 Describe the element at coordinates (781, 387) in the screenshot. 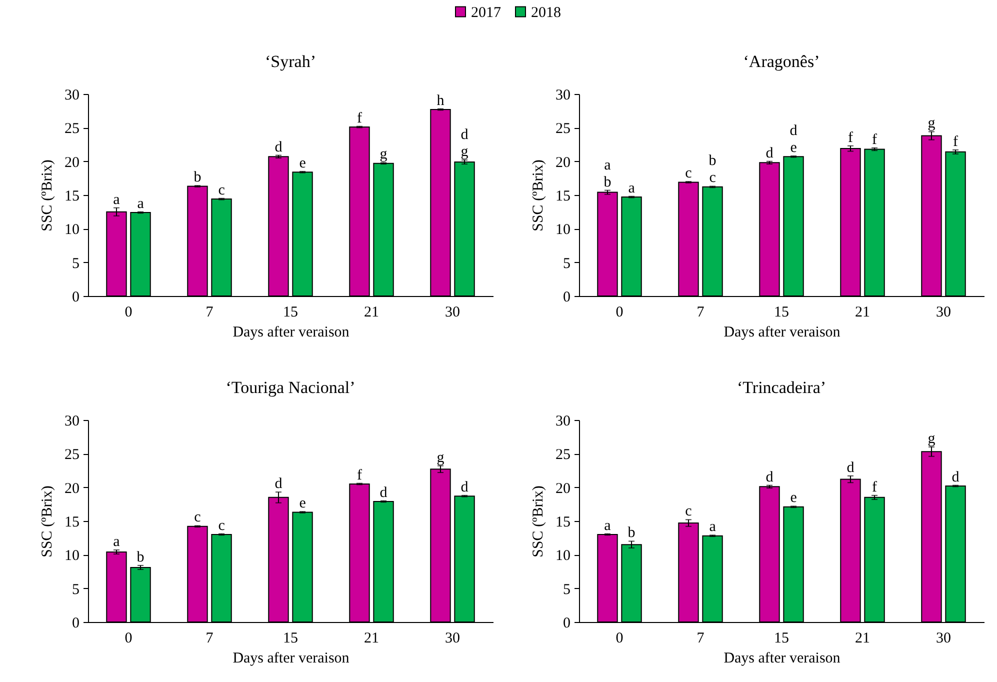

I see `chart-title: ‘Trincadeira’` at that location.